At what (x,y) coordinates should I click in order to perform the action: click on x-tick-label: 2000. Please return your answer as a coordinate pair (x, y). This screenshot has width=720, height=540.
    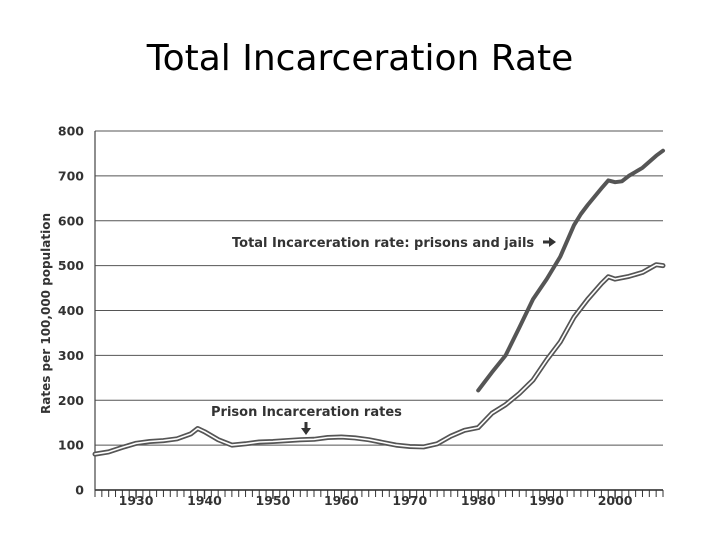
    Looking at the image, I should click on (615, 500).